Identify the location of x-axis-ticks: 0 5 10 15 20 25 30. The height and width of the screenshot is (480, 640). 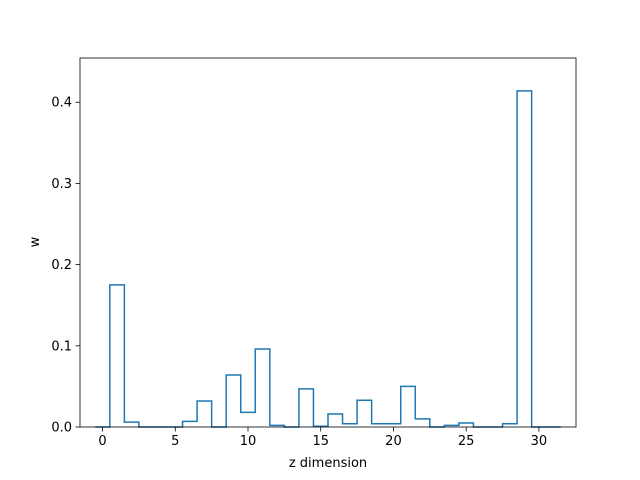
(322, 438).